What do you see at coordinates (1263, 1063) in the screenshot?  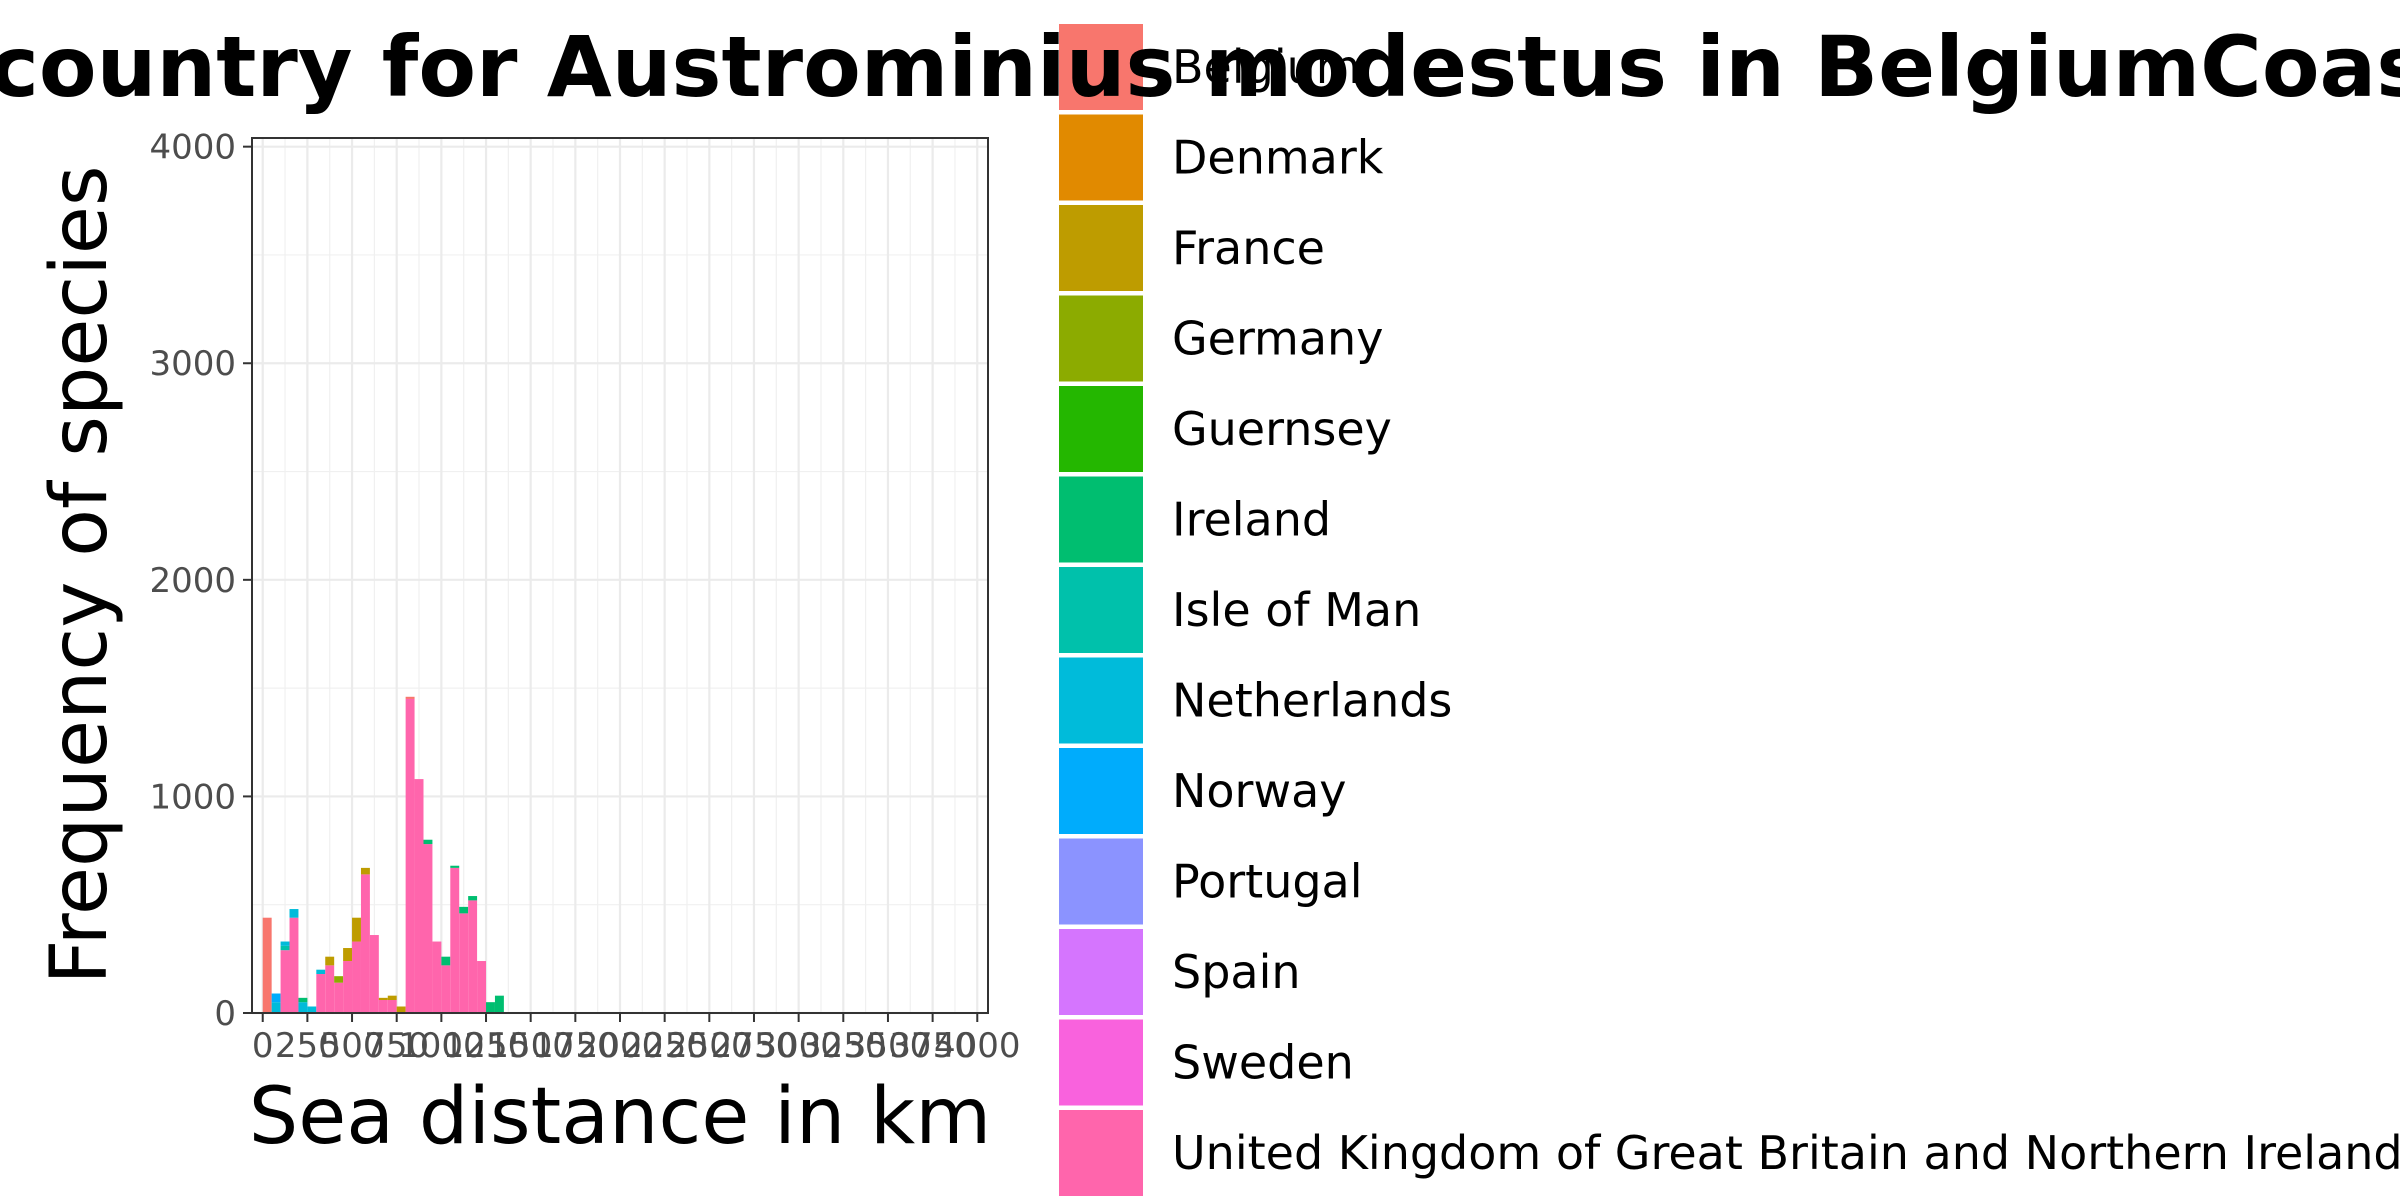 I see `legend-label: Sweden` at bounding box center [1263, 1063].